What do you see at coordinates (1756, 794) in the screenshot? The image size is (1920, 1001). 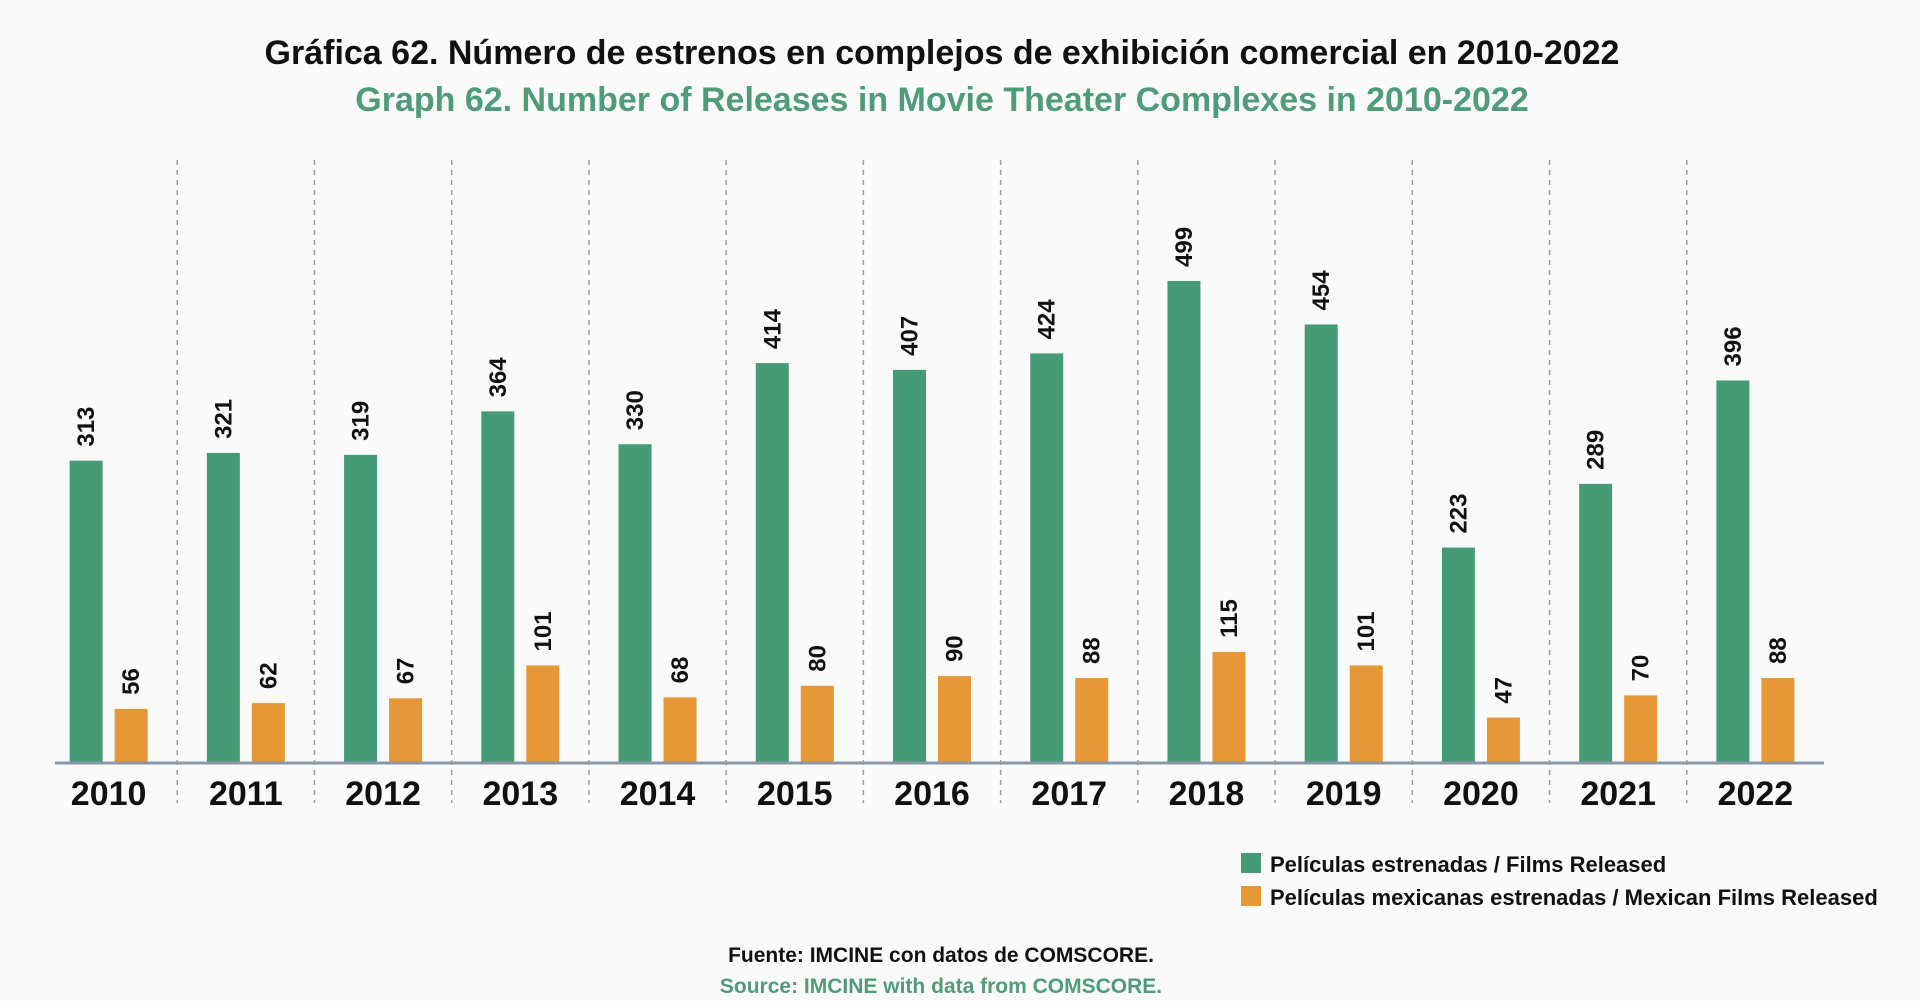 I see `x-tick-2022: 2022` at bounding box center [1756, 794].